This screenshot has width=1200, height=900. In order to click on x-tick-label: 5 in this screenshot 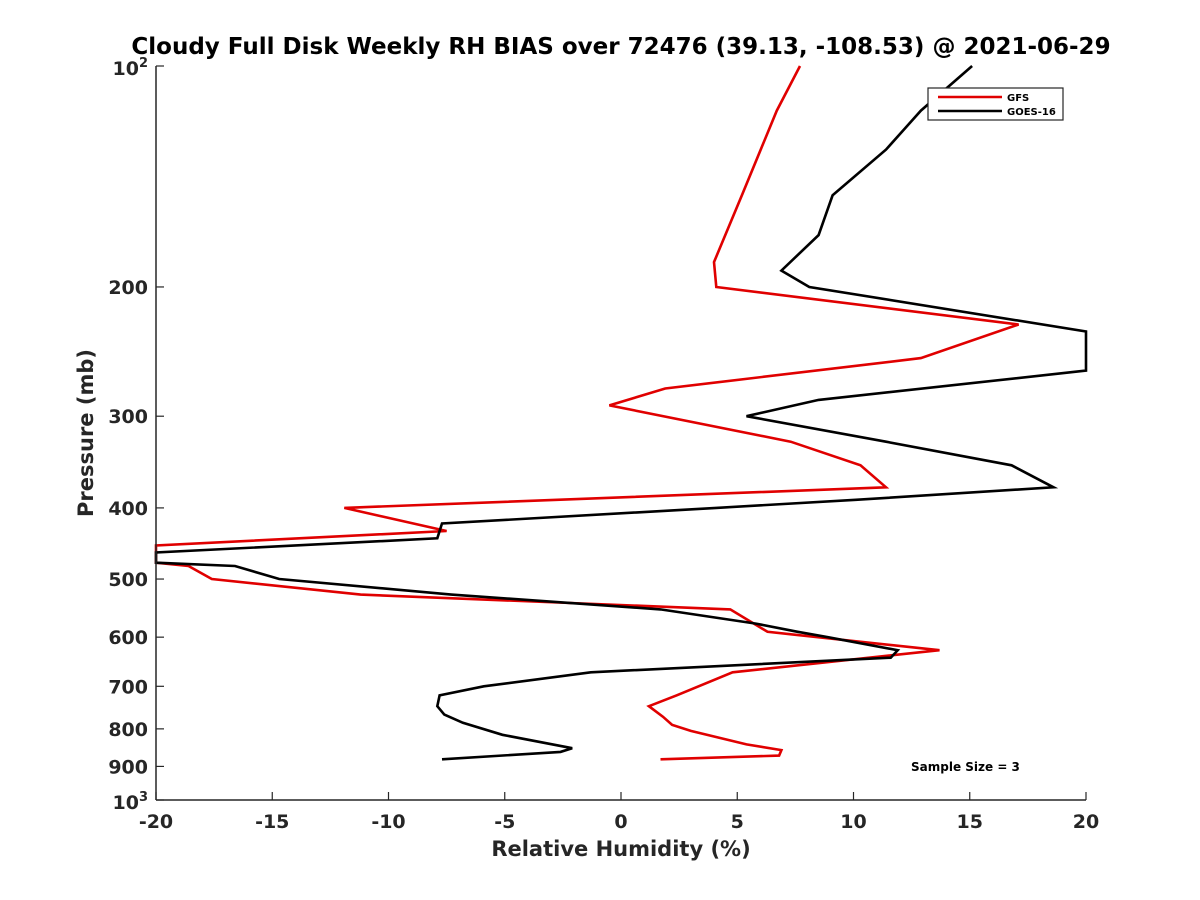, I will do `click(737, 822)`.